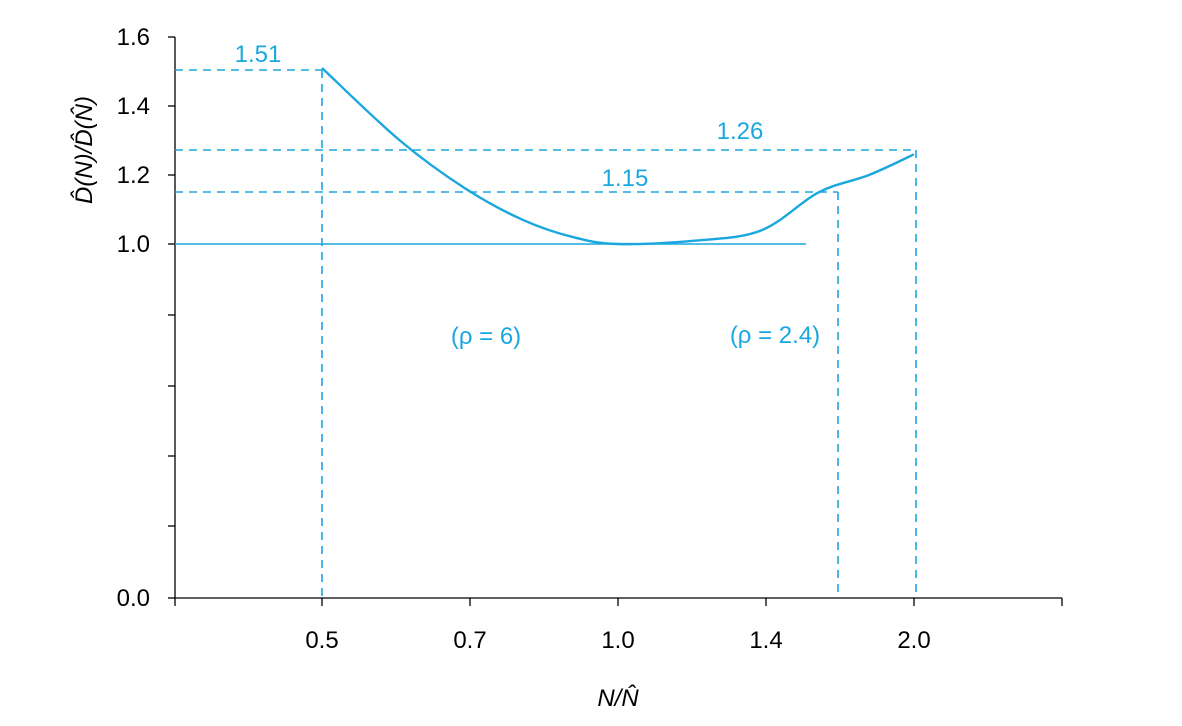  I want to click on y-tick-label: 1.6, so click(133, 37).